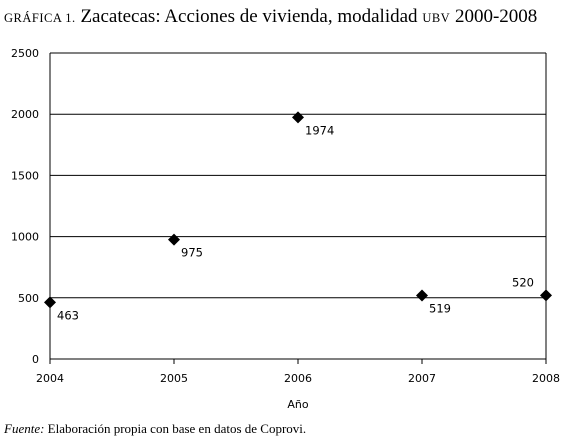 Image resolution: width=573 pixels, height=444 pixels. What do you see at coordinates (25, 206) in the screenshot?
I see `y-axis-ticks: 0 500 1000 1500 2000 2500` at bounding box center [25, 206].